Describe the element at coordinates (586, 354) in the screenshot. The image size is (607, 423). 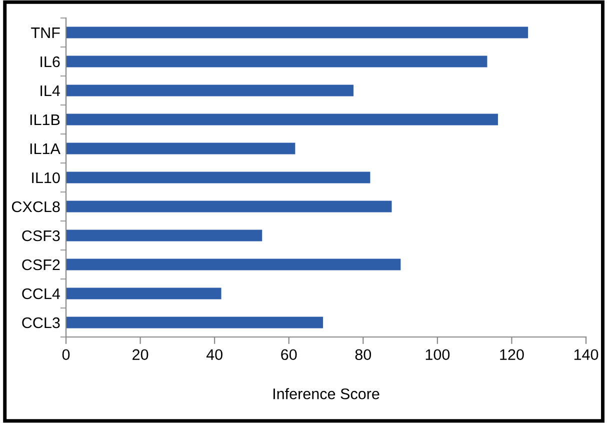
I see `x-tick-label: 140` at that location.